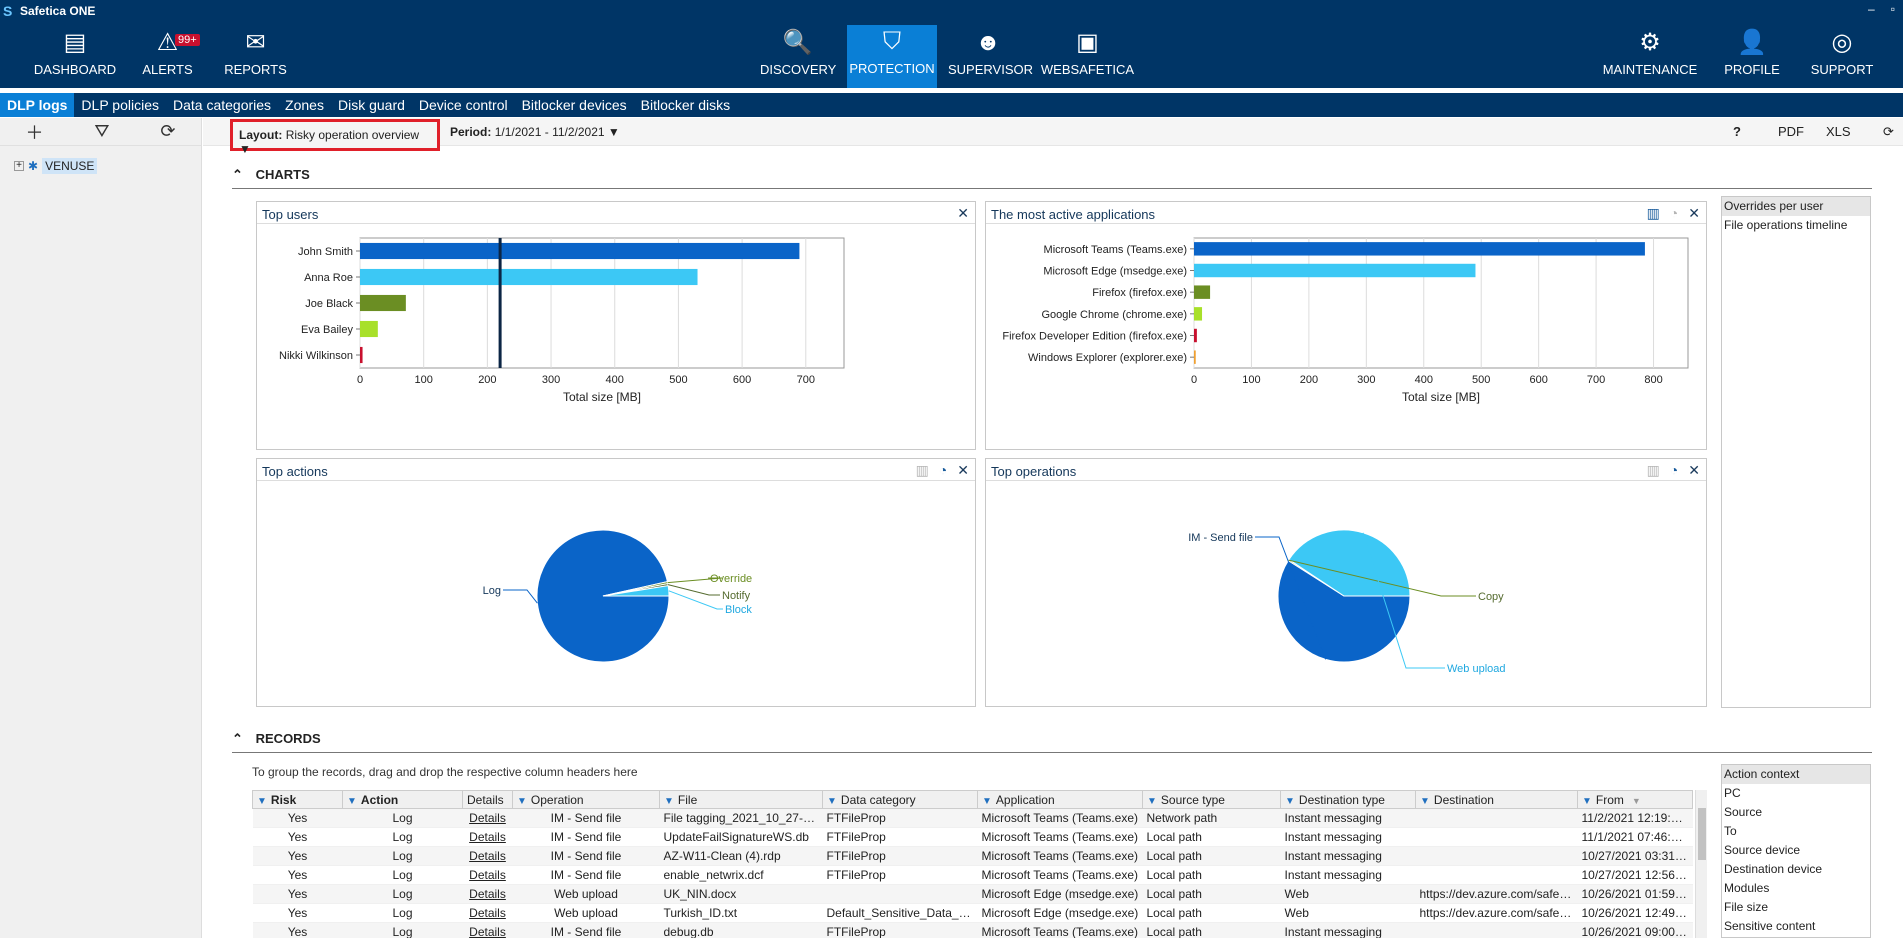  Describe the element at coordinates (636, 591) in the screenshot. I see `pie-slice` at that location.